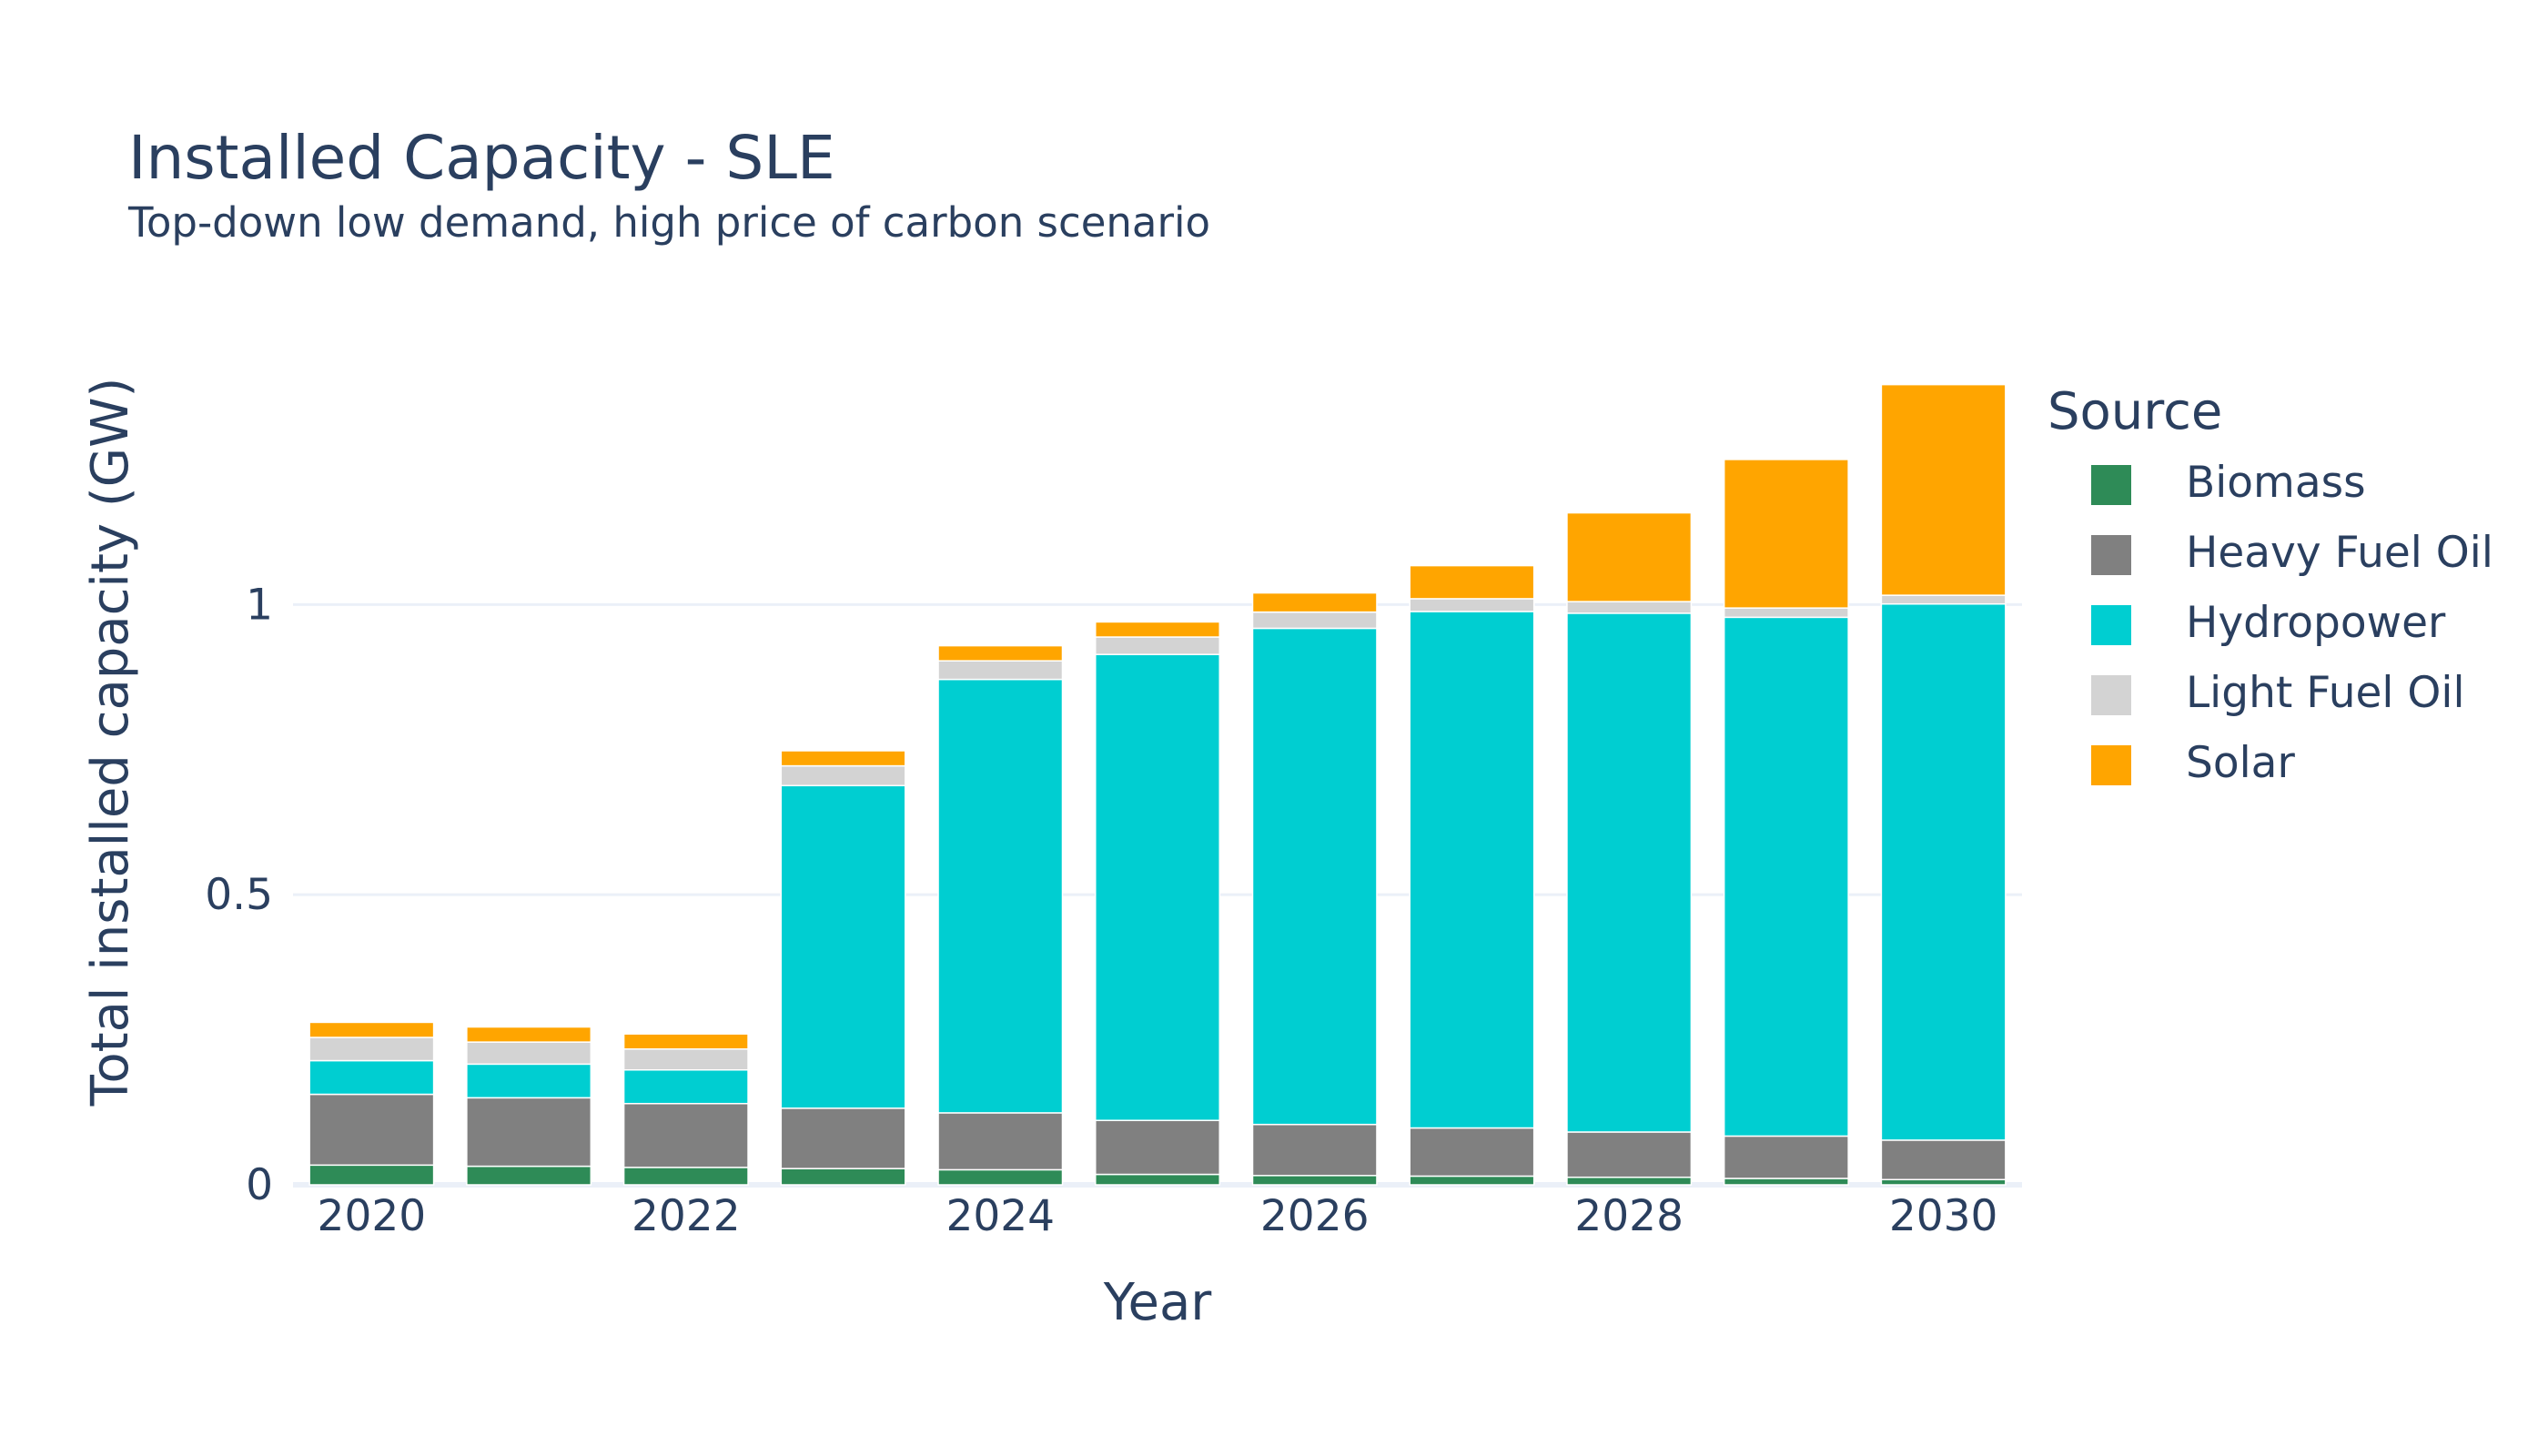 Image resolution: width=2548 pixels, height=1456 pixels. What do you see at coordinates (1630, 1155) in the screenshot?
I see `bar-segment-heavy-fuel-oil-2028` at bounding box center [1630, 1155].